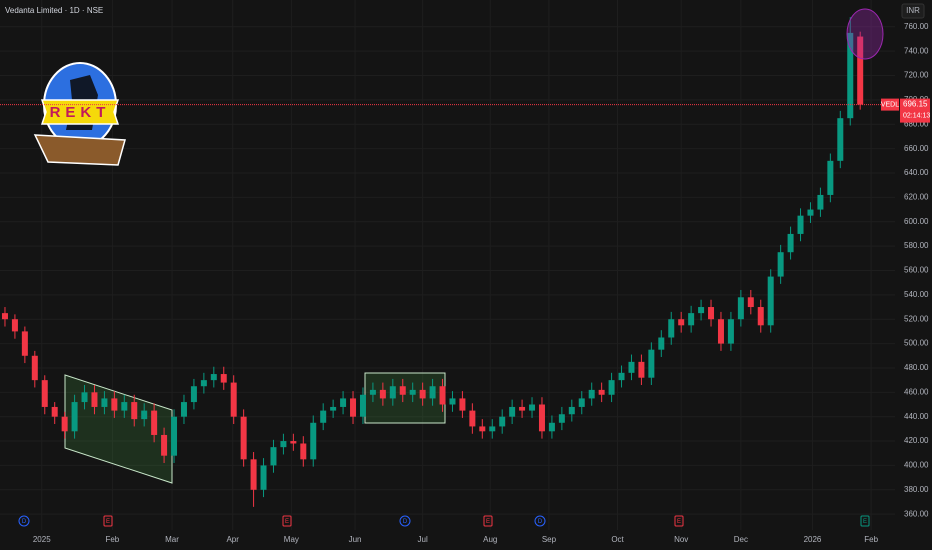 The width and height of the screenshot is (932, 550). I want to click on symbol-tag, so click(890, 104).